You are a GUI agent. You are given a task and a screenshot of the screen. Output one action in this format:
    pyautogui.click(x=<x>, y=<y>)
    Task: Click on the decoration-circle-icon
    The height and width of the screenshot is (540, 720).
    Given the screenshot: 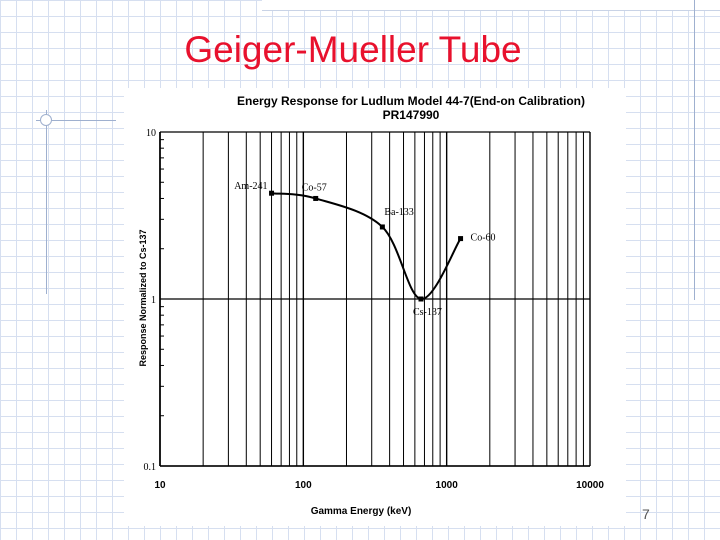 What is the action you would take?
    pyautogui.click(x=46, y=120)
    